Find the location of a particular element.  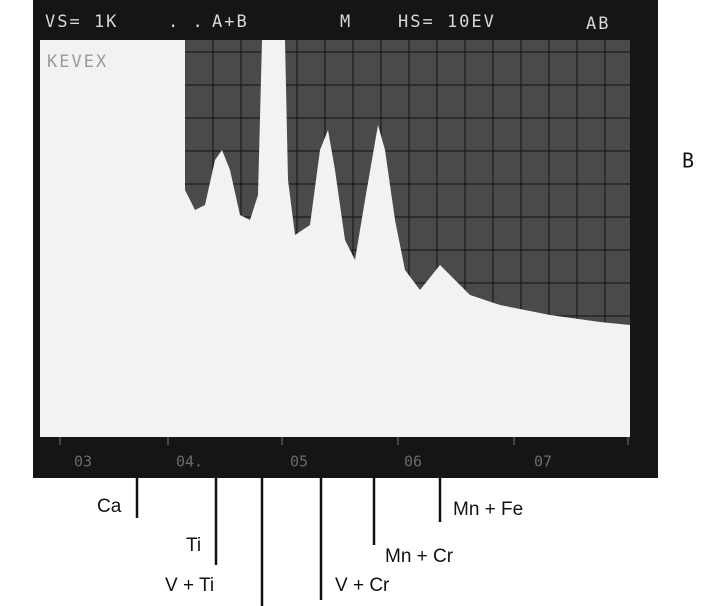

header-text: AB is located at coordinates (598, 24).